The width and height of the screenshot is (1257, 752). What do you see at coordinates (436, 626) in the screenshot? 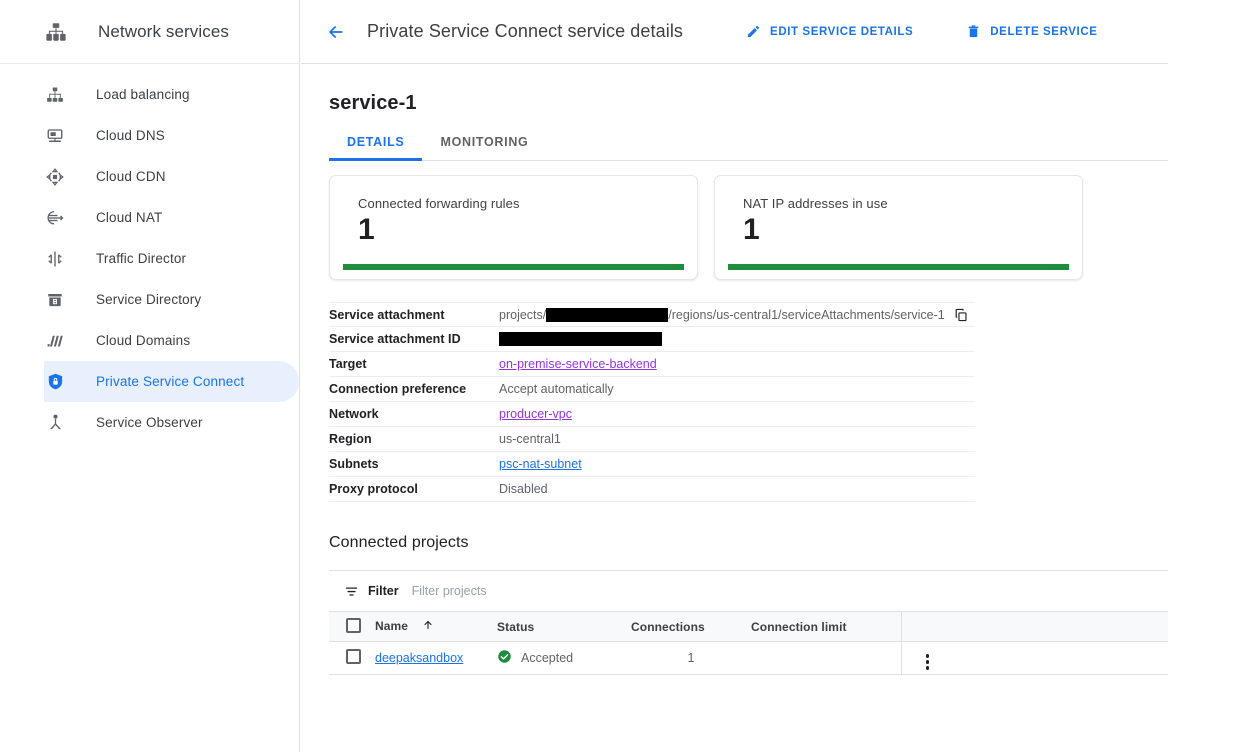
I see `header-name: Name` at bounding box center [436, 626].